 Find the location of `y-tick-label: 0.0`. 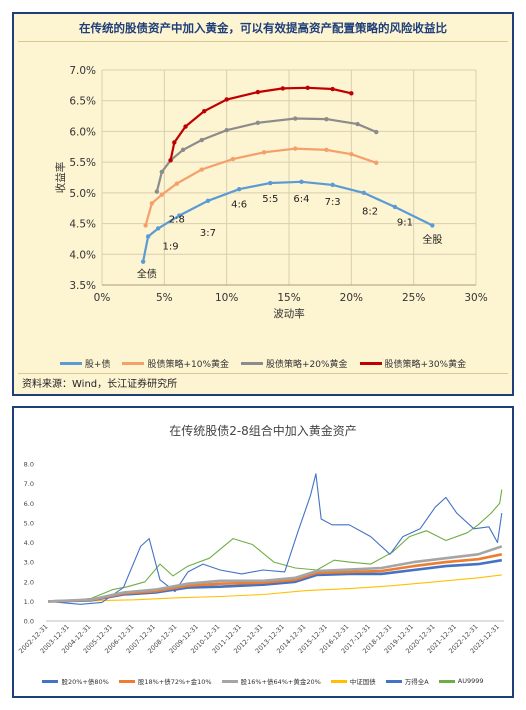

y-tick-label: 0.0 is located at coordinates (29, 622).